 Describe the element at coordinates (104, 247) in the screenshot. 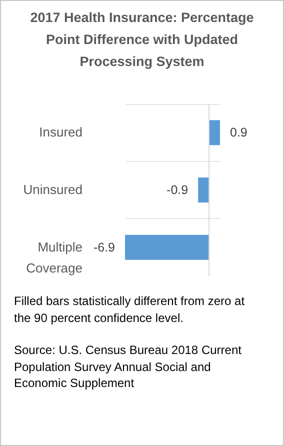

I see `data-label: -6.9` at that location.